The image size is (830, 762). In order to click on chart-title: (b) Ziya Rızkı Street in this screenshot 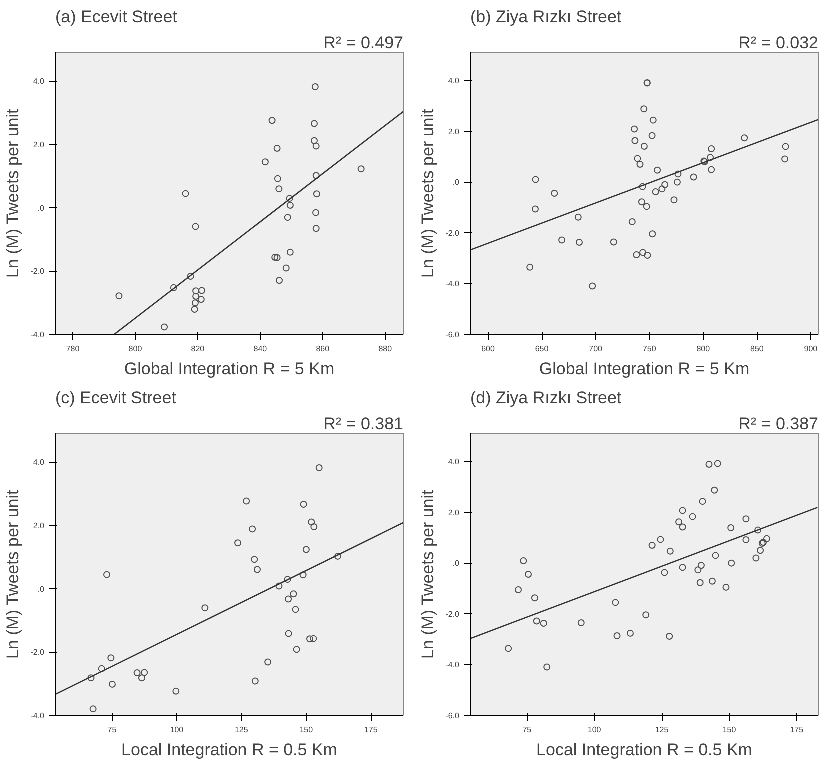, I will do `click(546, 17)`.